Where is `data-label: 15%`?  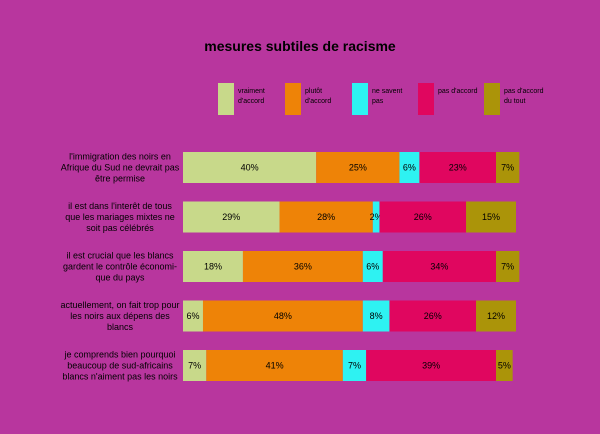
data-label: 15% is located at coordinates (491, 217).